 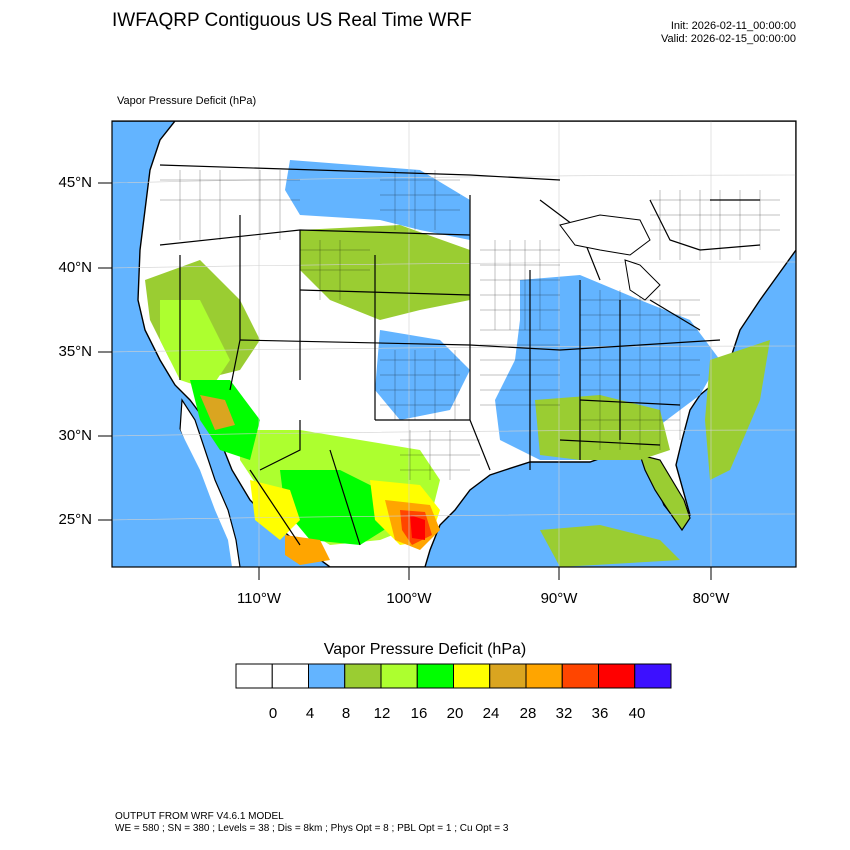 What do you see at coordinates (711, 598) in the screenshot?
I see `lon-label-80w: 80°W` at bounding box center [711, 598].